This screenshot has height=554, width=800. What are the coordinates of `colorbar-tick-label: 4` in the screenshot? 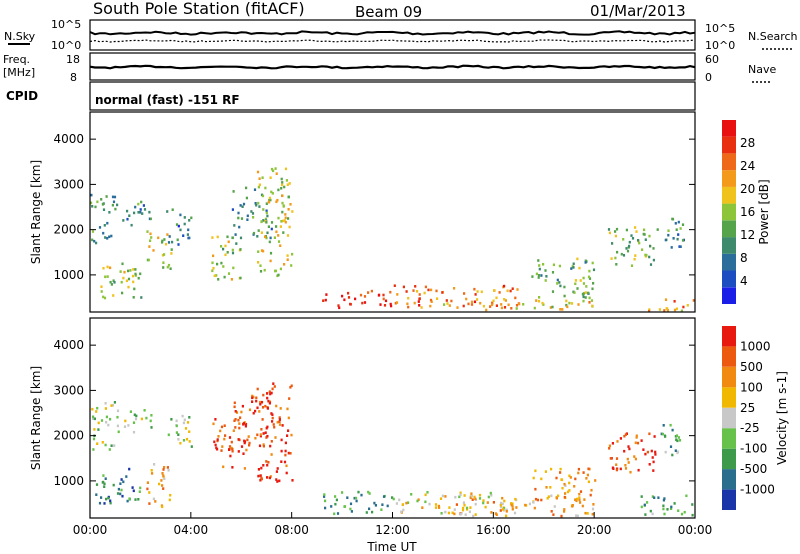 It's located at (744, 281).